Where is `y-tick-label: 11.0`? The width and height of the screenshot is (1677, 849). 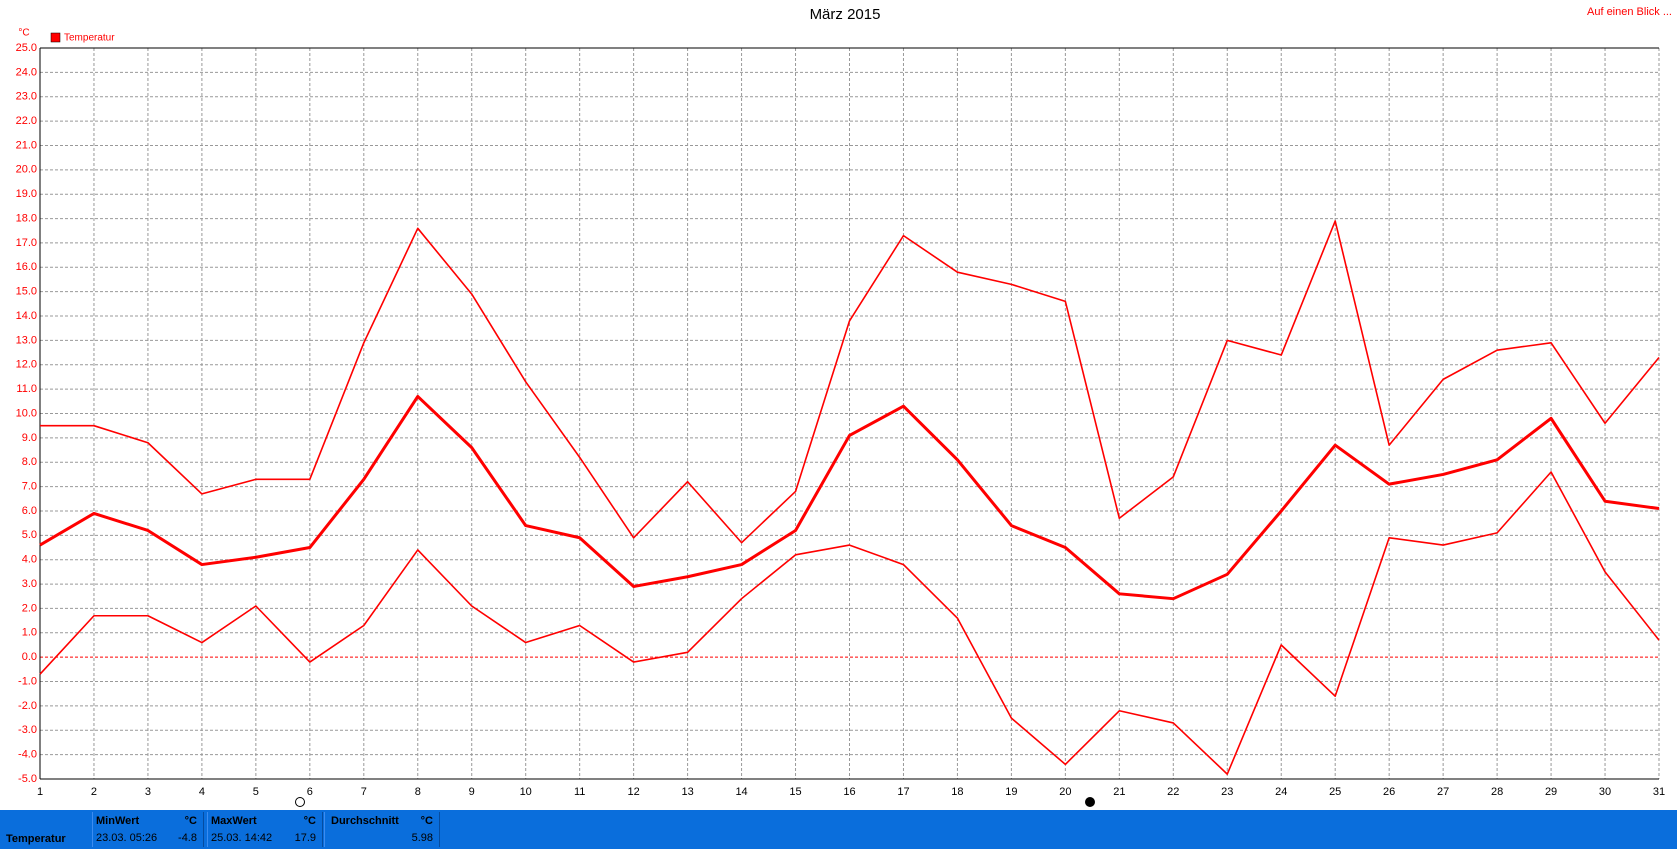 y-tick-label: 11.0 is located at coordinates (26, 389).